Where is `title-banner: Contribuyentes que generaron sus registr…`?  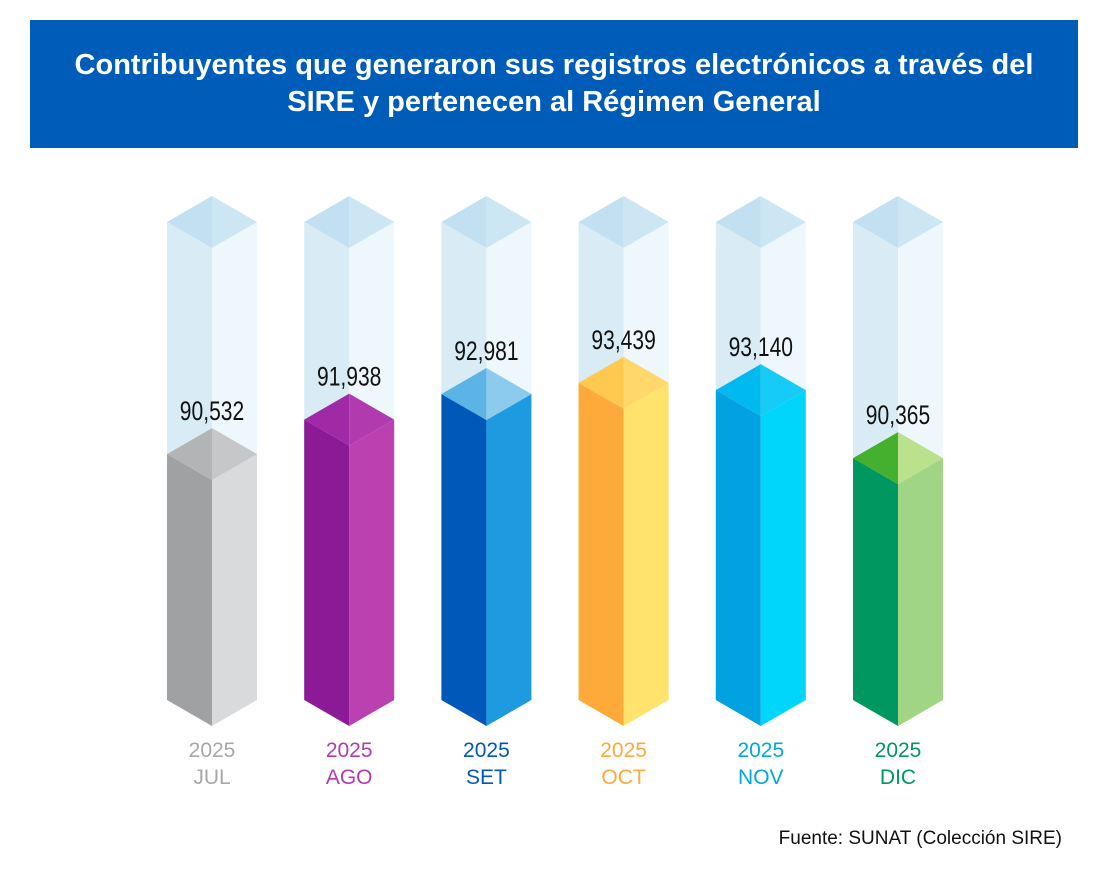
title-banner: Contribuyentes que generaron sus registr… is located at coordinates (554, 84).